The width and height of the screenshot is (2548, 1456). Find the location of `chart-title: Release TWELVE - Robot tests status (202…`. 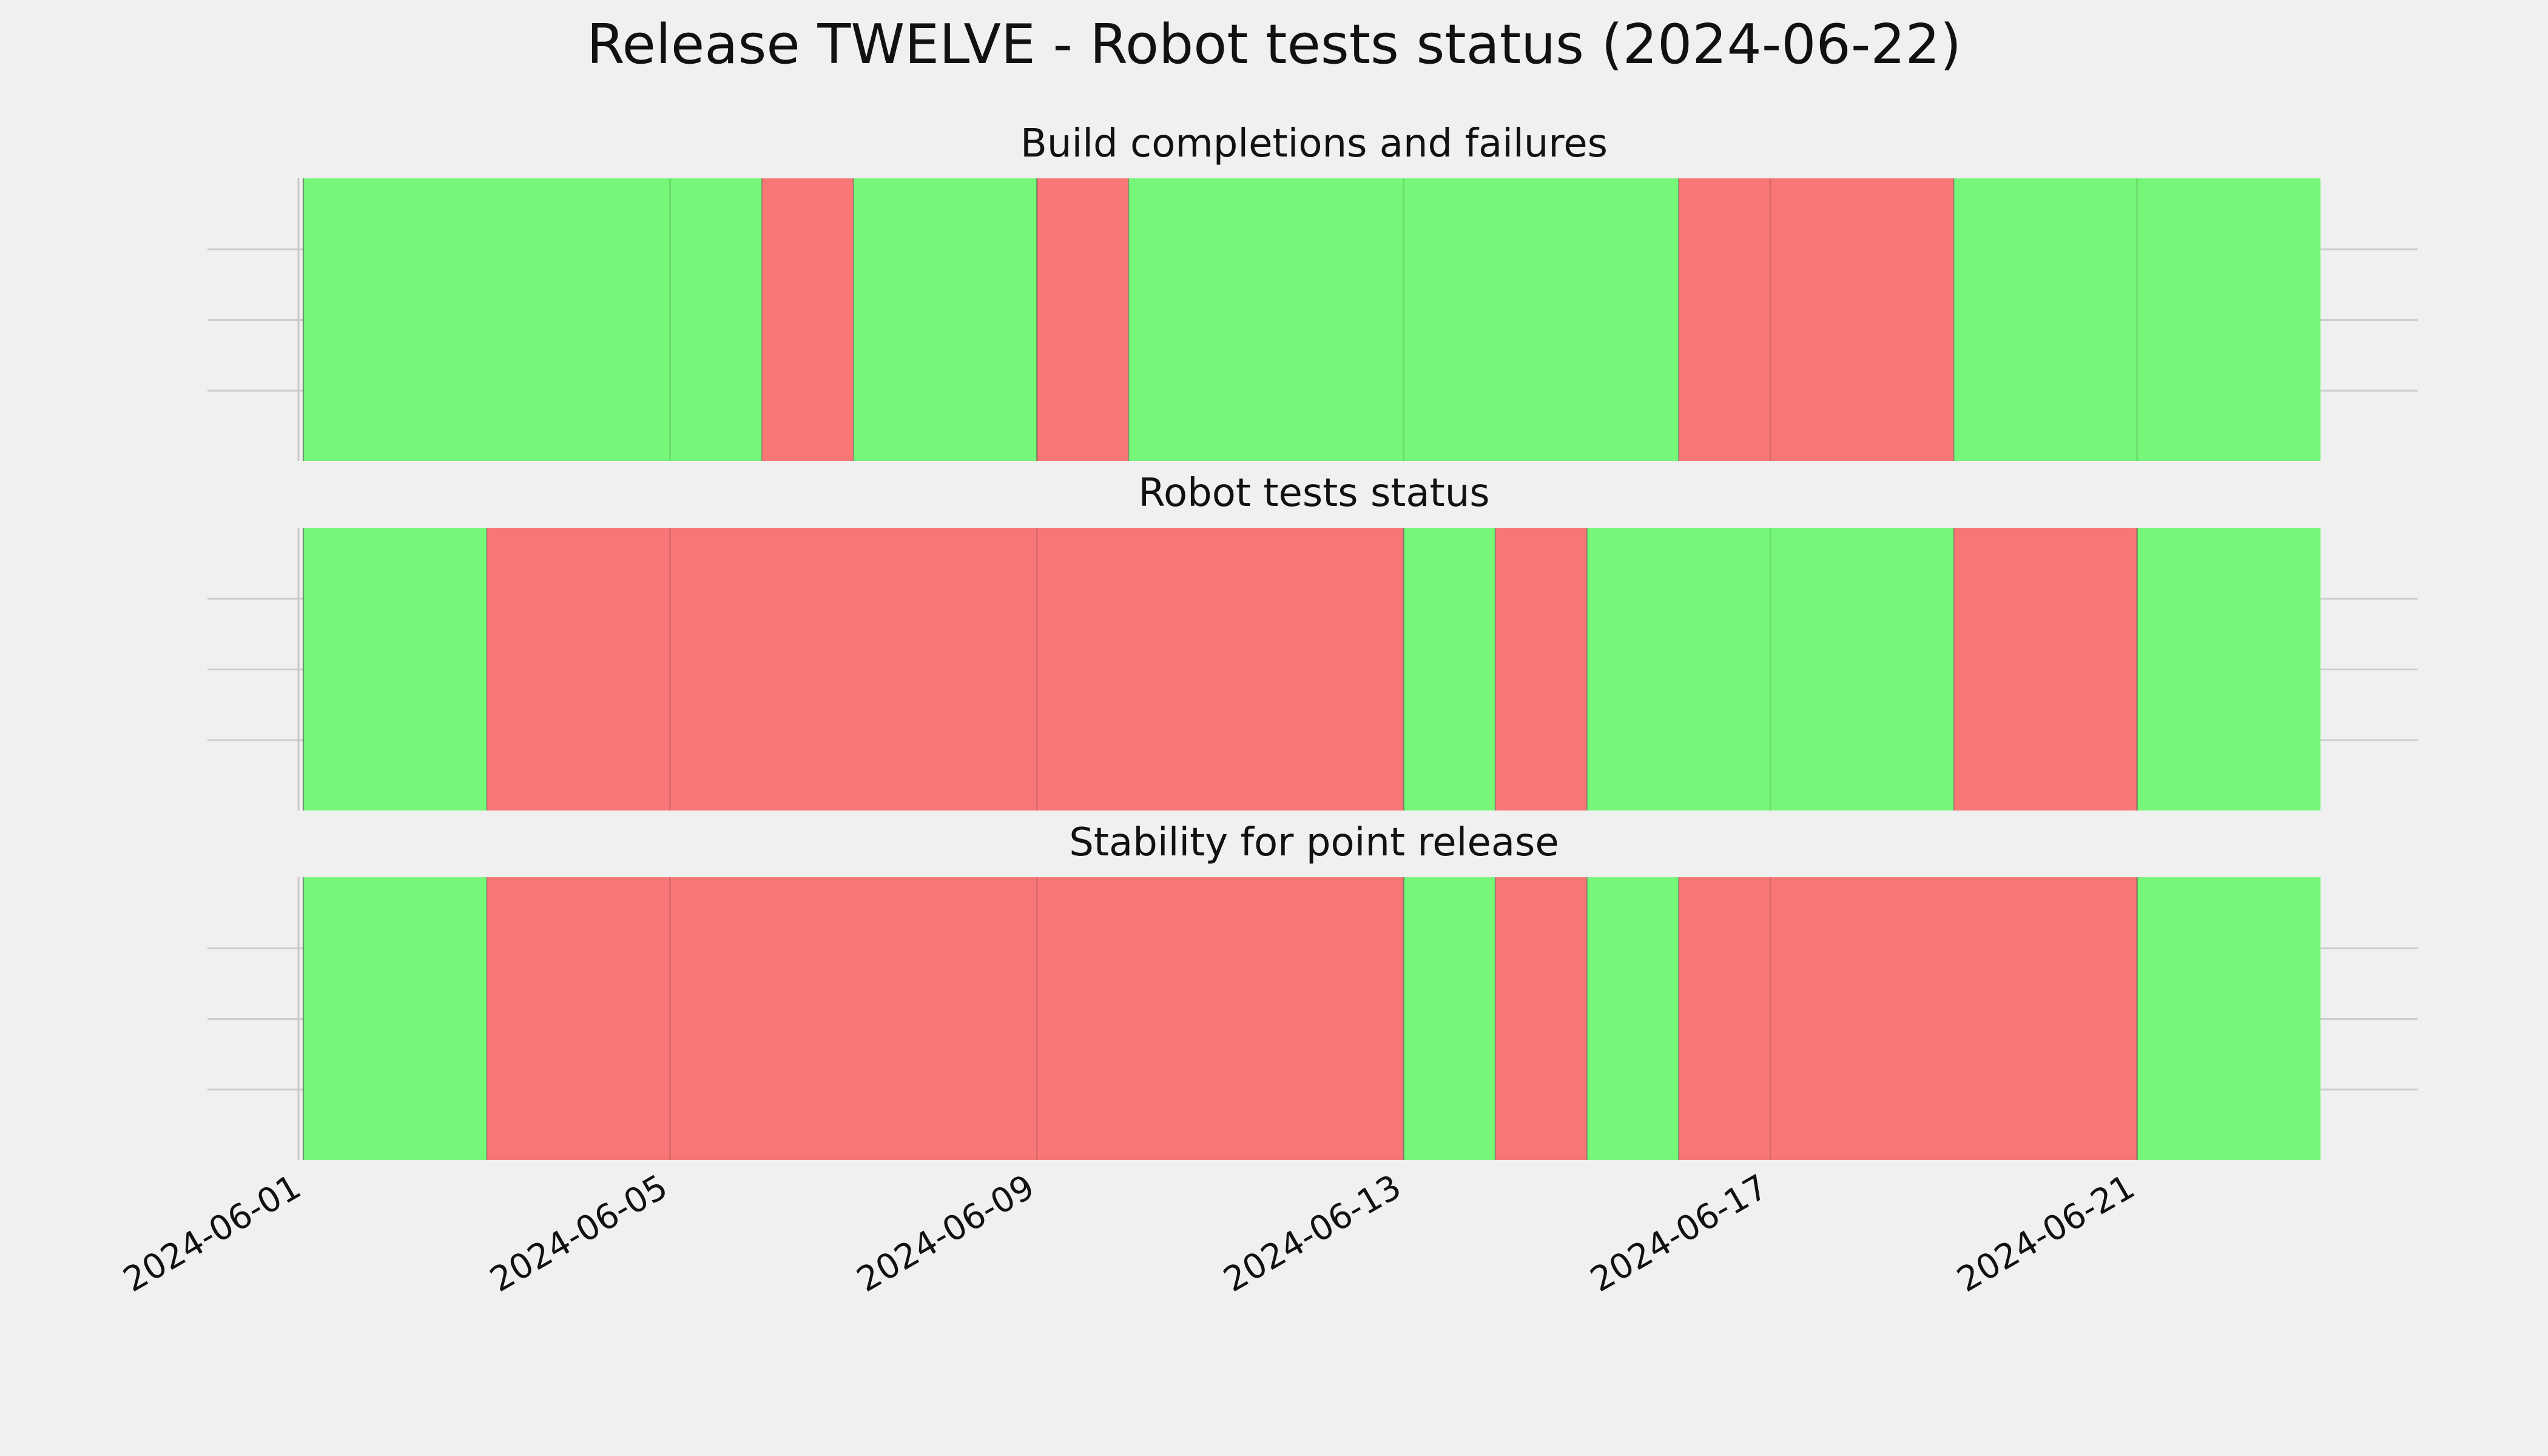

chart-title: Release TWELVE - Robot tests status (202… is located at coordinates (1274, 44).